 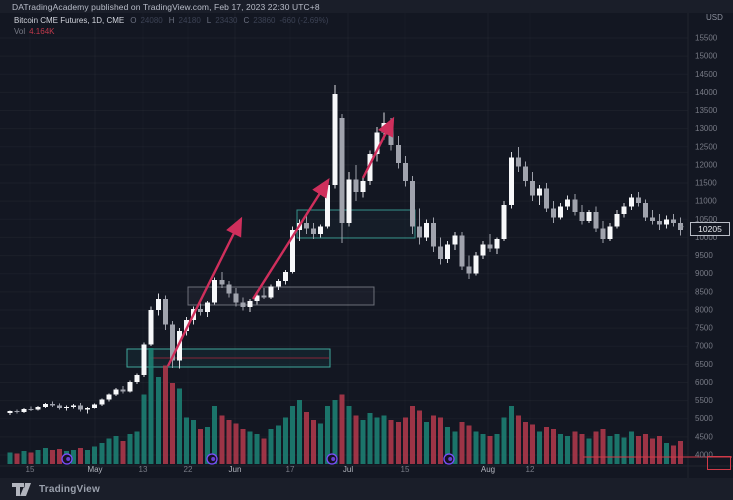 I want to click on price-tick-label: 6000, so click(x=704, y=382).